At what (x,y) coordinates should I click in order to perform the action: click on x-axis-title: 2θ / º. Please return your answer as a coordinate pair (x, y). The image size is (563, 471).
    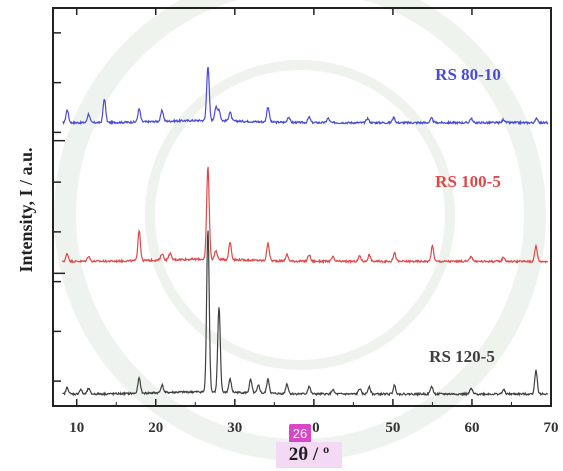
    Looking at the image, I should click on (309, 455).